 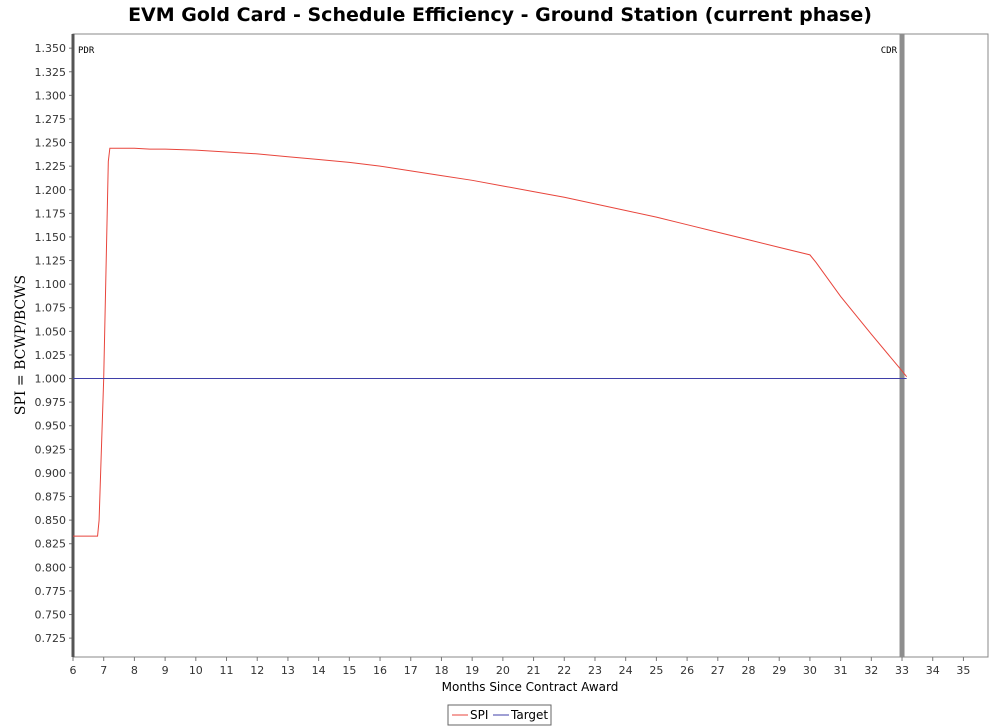 I want to click on y-tick-label: 1.025, so click(x=51, y=355).